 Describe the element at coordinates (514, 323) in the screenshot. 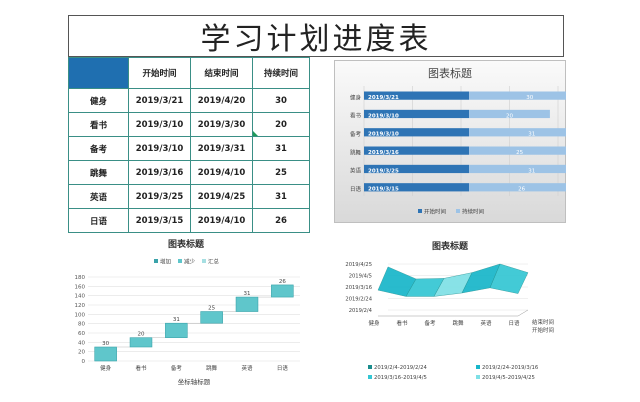

I see `surface-category-label: 日语` at that location.